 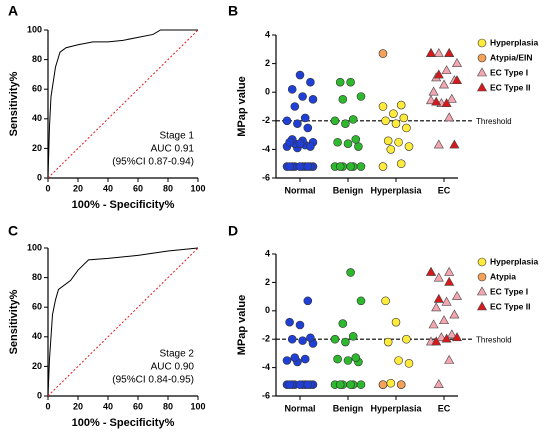 I want to click on panel-letter: B, so click(x=233, y=11).